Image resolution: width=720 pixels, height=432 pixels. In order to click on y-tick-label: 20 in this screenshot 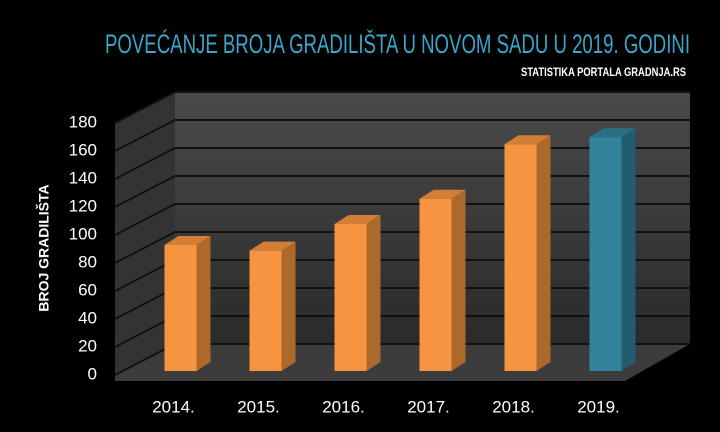, I will do `click(87, 345)`.